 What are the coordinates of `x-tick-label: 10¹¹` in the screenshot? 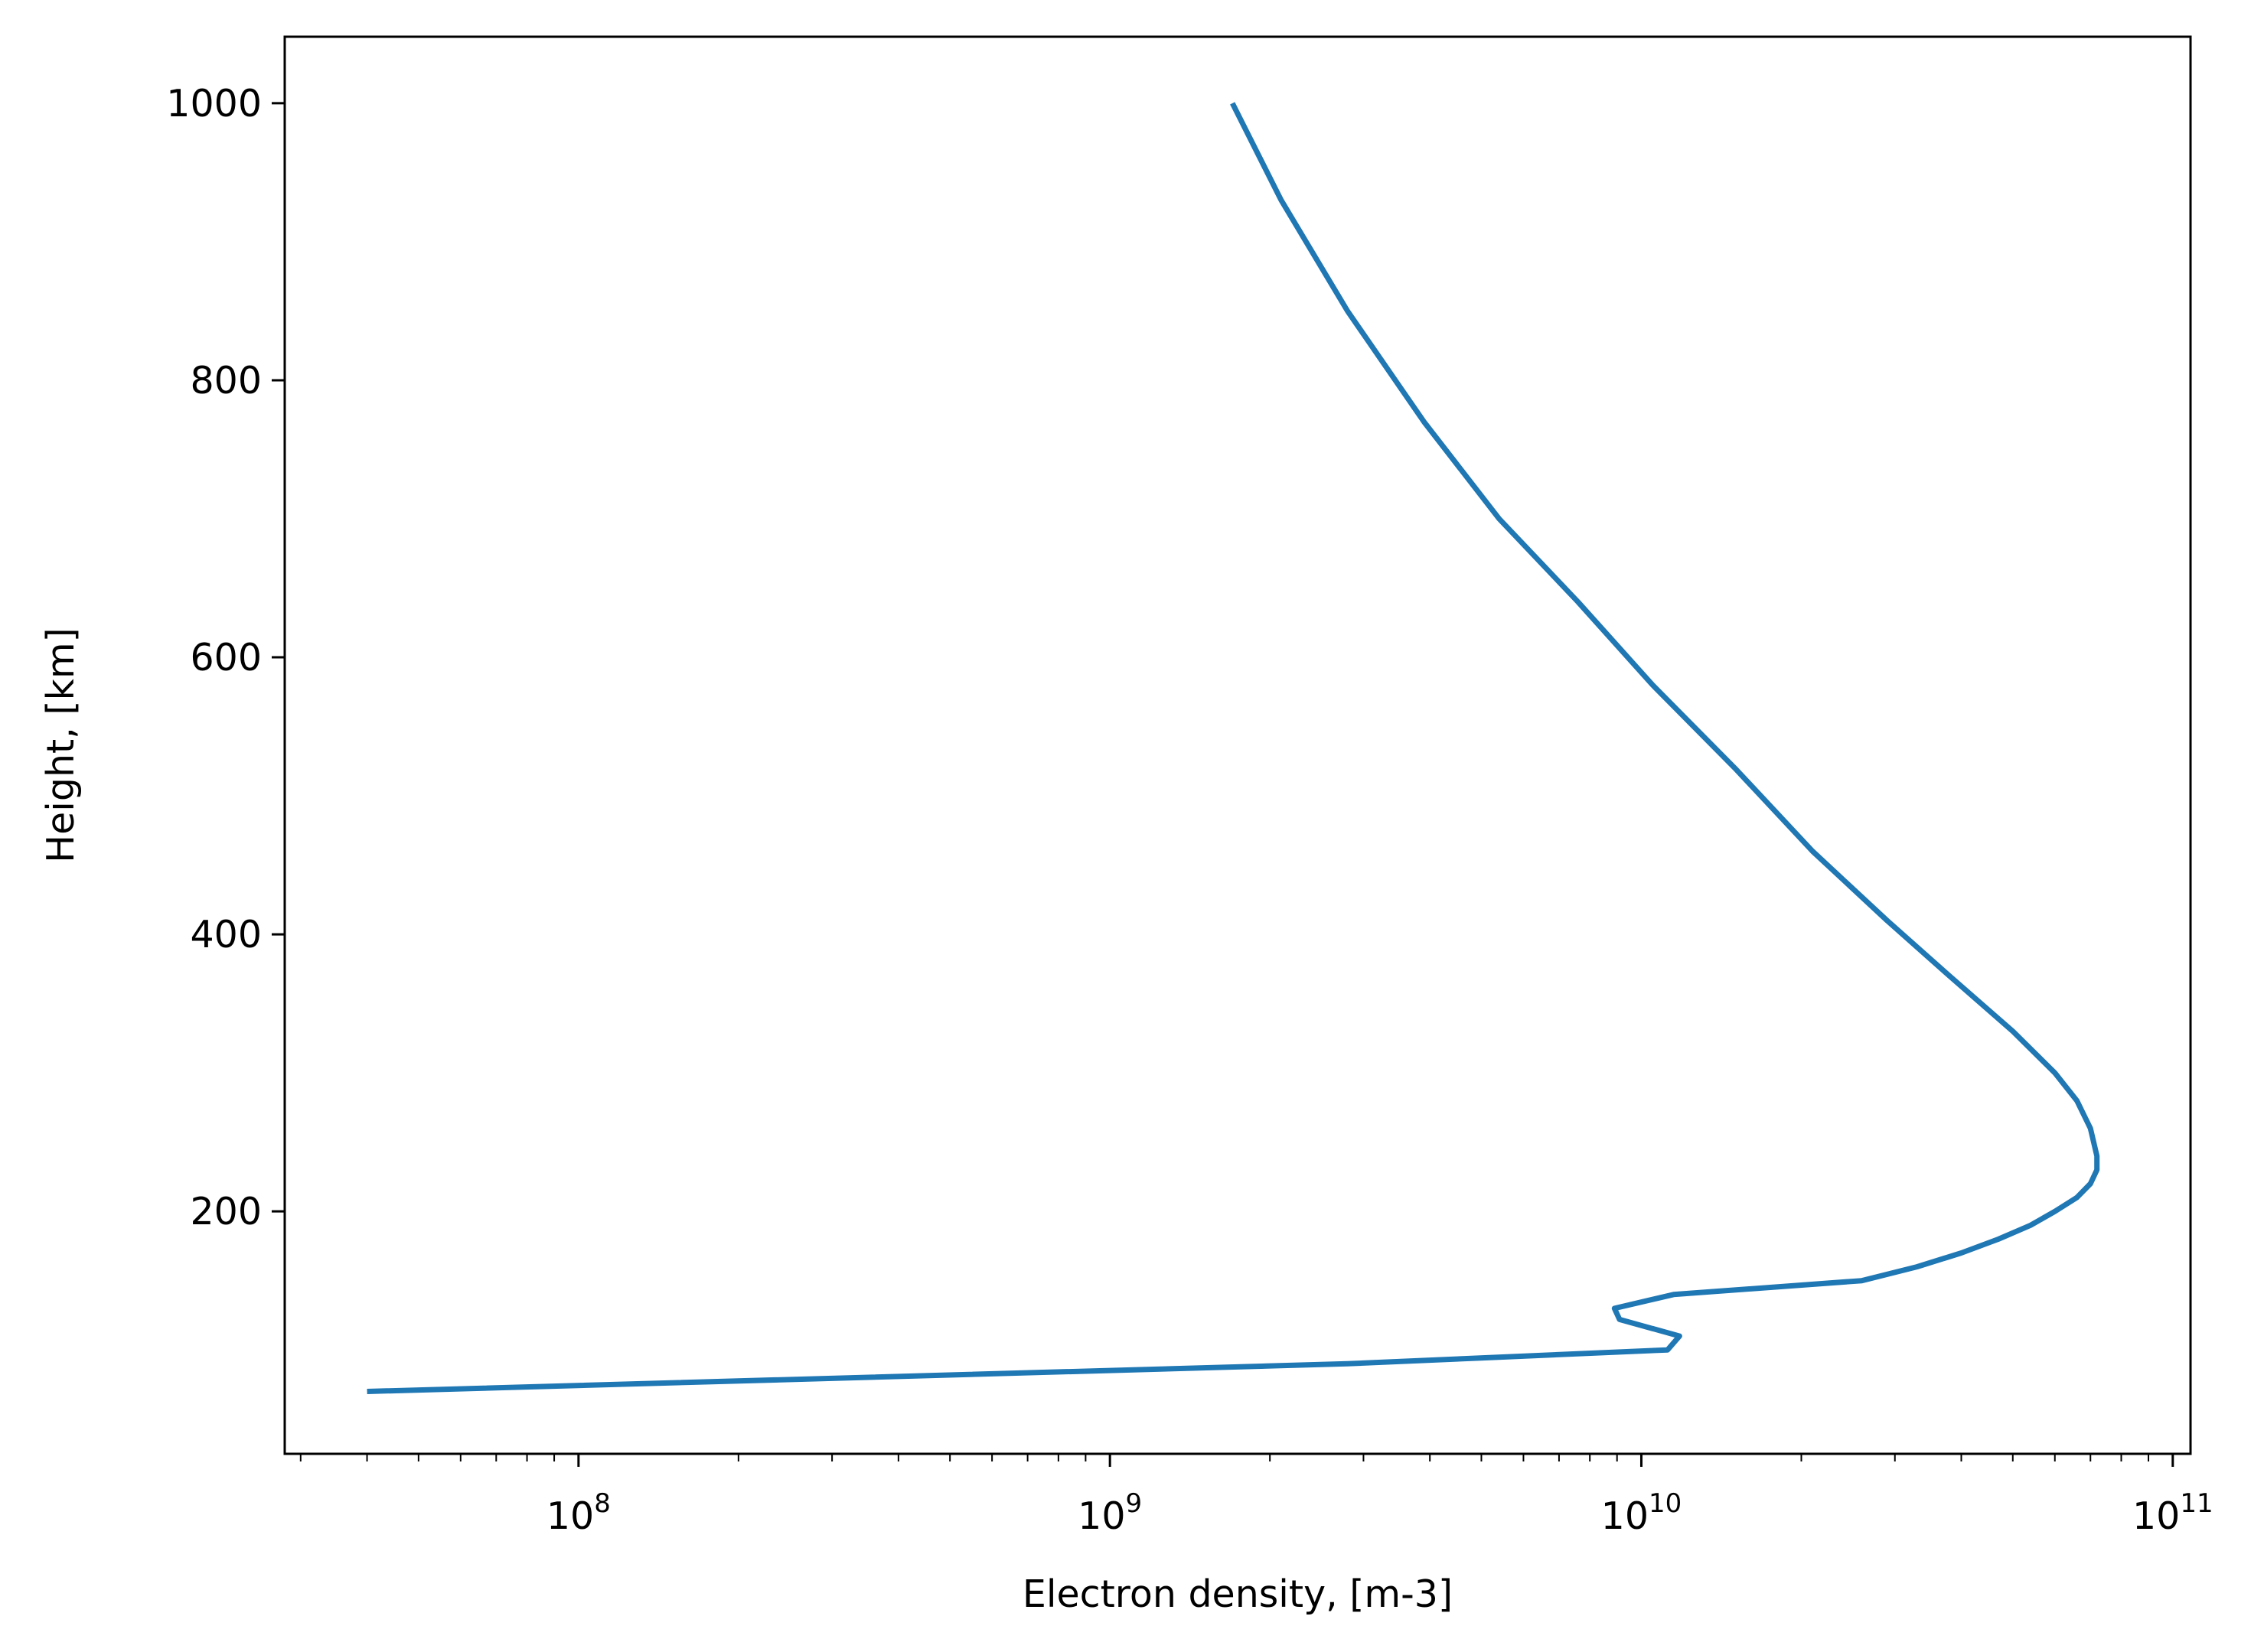 It's located at (2172, 1513).